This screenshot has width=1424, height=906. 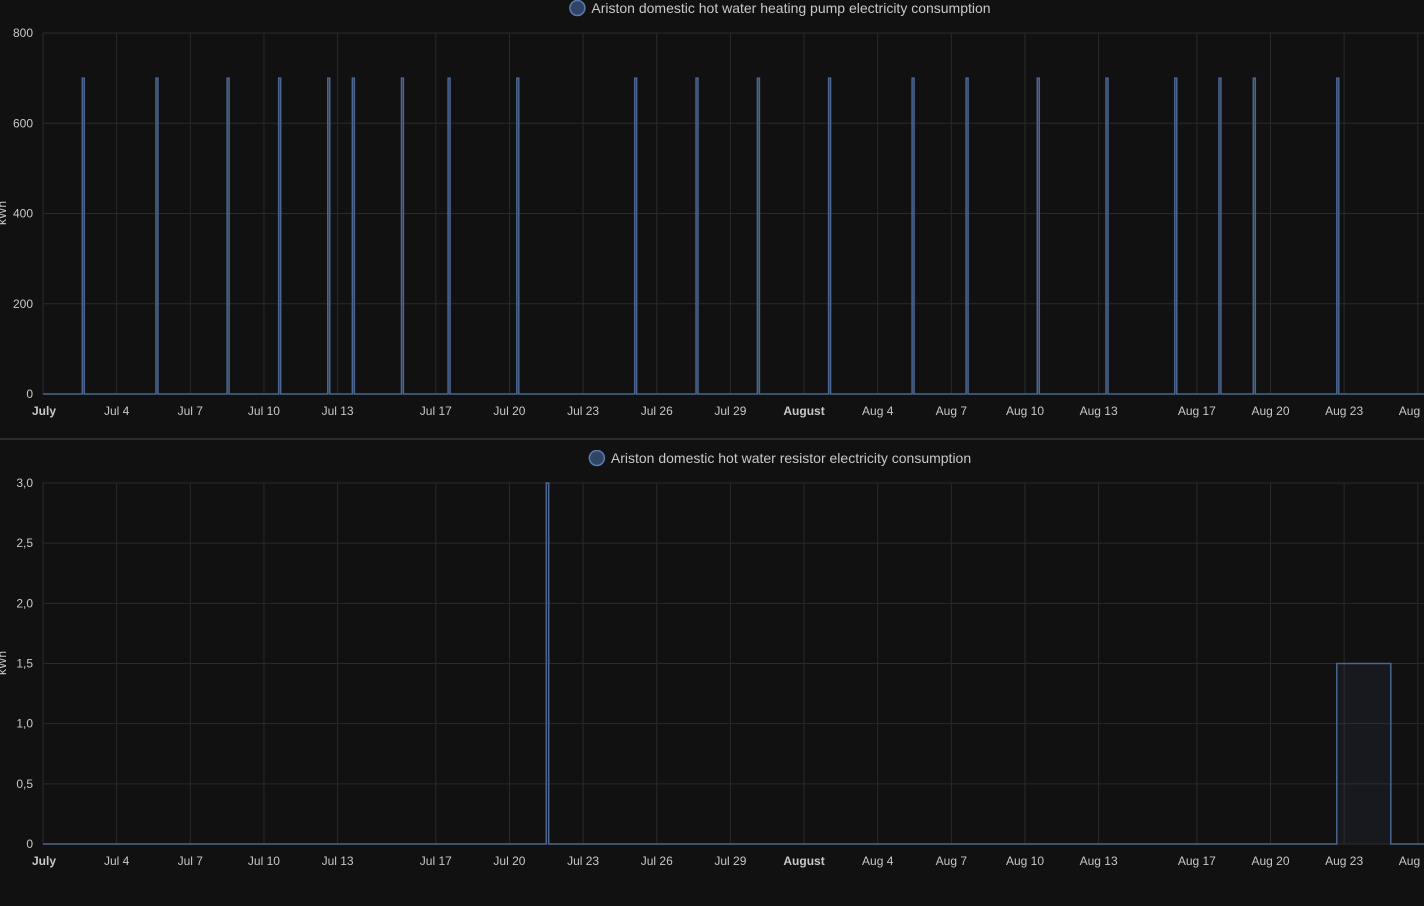 What do you see at coordinates (24, 784) in the screenshot?
I see `y-tick-label: 0,5` at bounding box center [24, 784].